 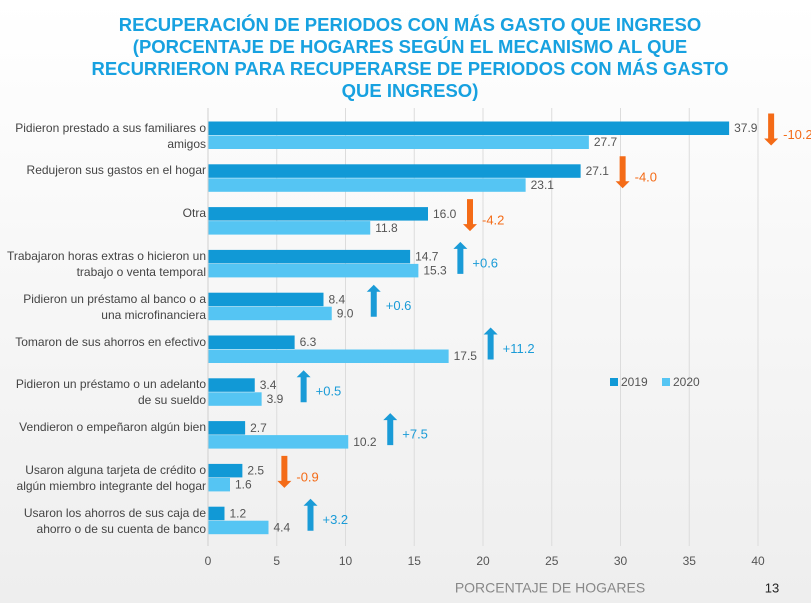 I want to click on legend-label: 2020, so click(x=686, y=382).